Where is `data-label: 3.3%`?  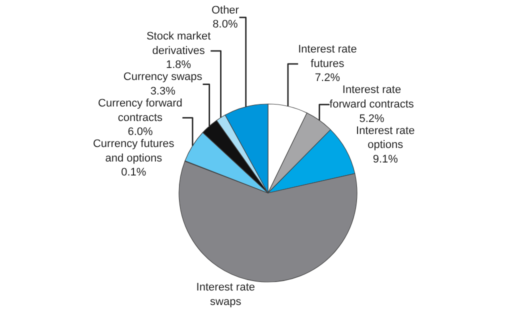
data-label: 3.3% is located at coordinates (163, 92).